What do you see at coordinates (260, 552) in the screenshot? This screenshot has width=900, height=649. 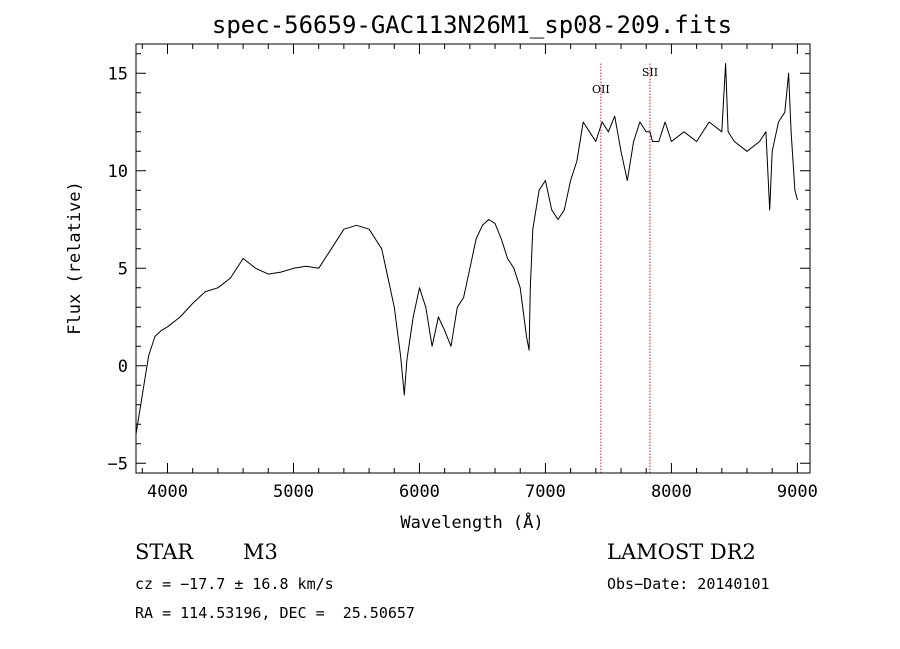 I see `object-subclass: M3` at bounding box center [260, 552].